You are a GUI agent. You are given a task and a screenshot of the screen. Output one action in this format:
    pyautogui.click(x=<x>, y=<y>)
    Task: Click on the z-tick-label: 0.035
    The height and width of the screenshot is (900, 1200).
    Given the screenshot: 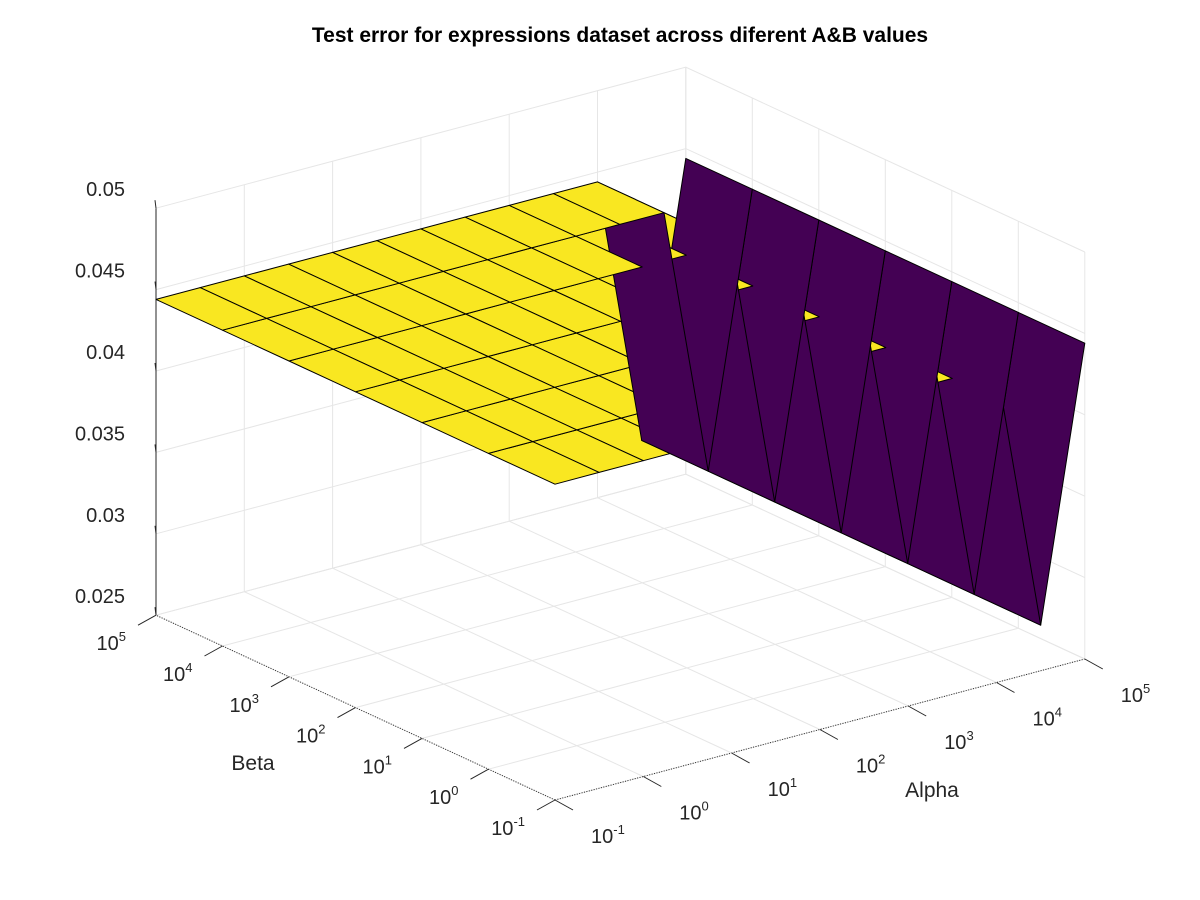 What is the action you would take?
    pyautogui.click(x=100, y=434)
    